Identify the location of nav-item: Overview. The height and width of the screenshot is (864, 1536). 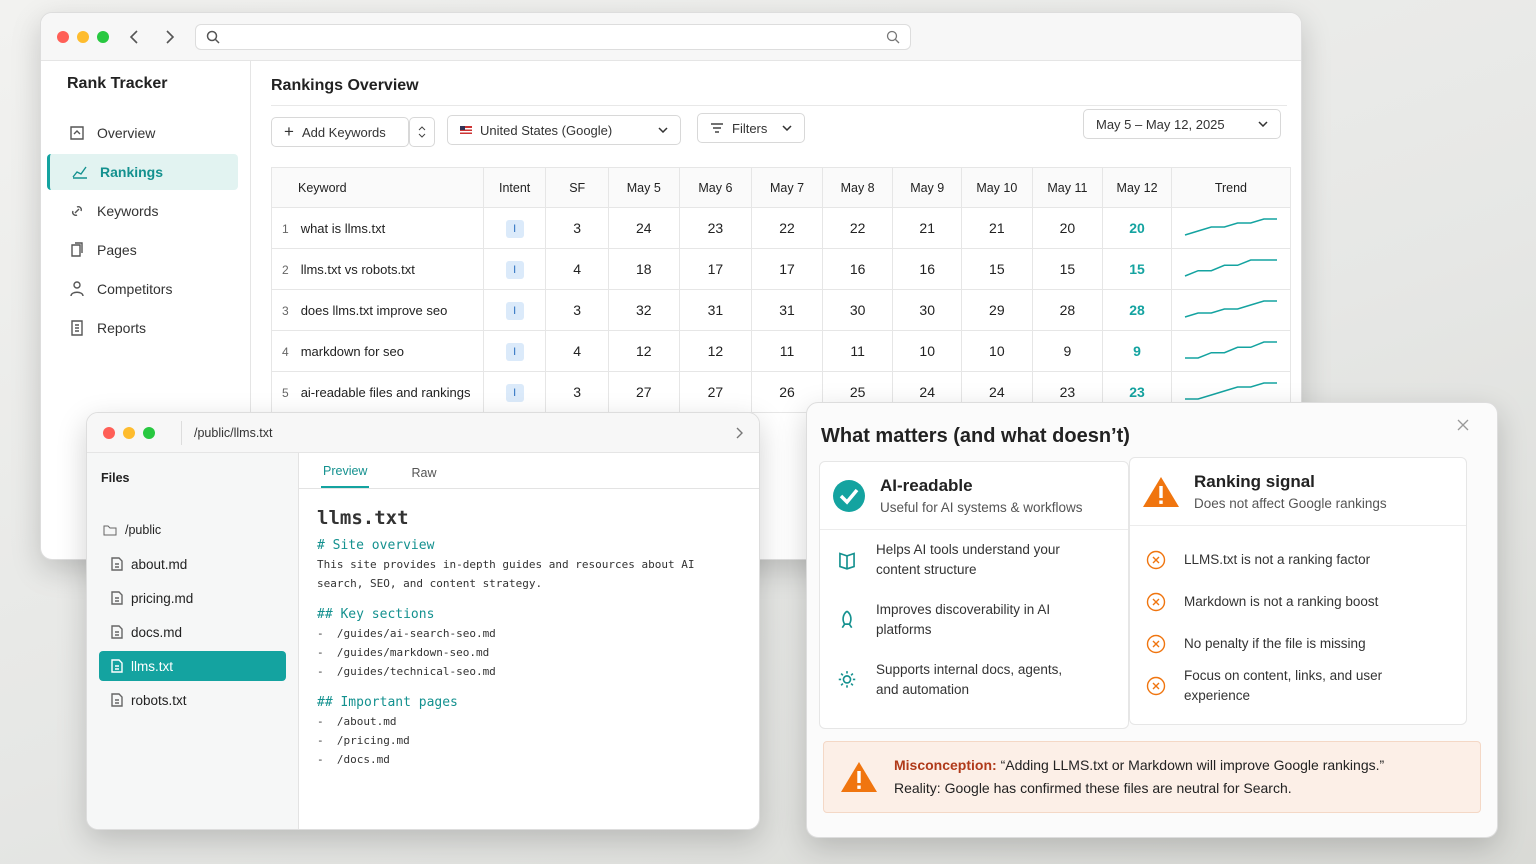
(142, 133).